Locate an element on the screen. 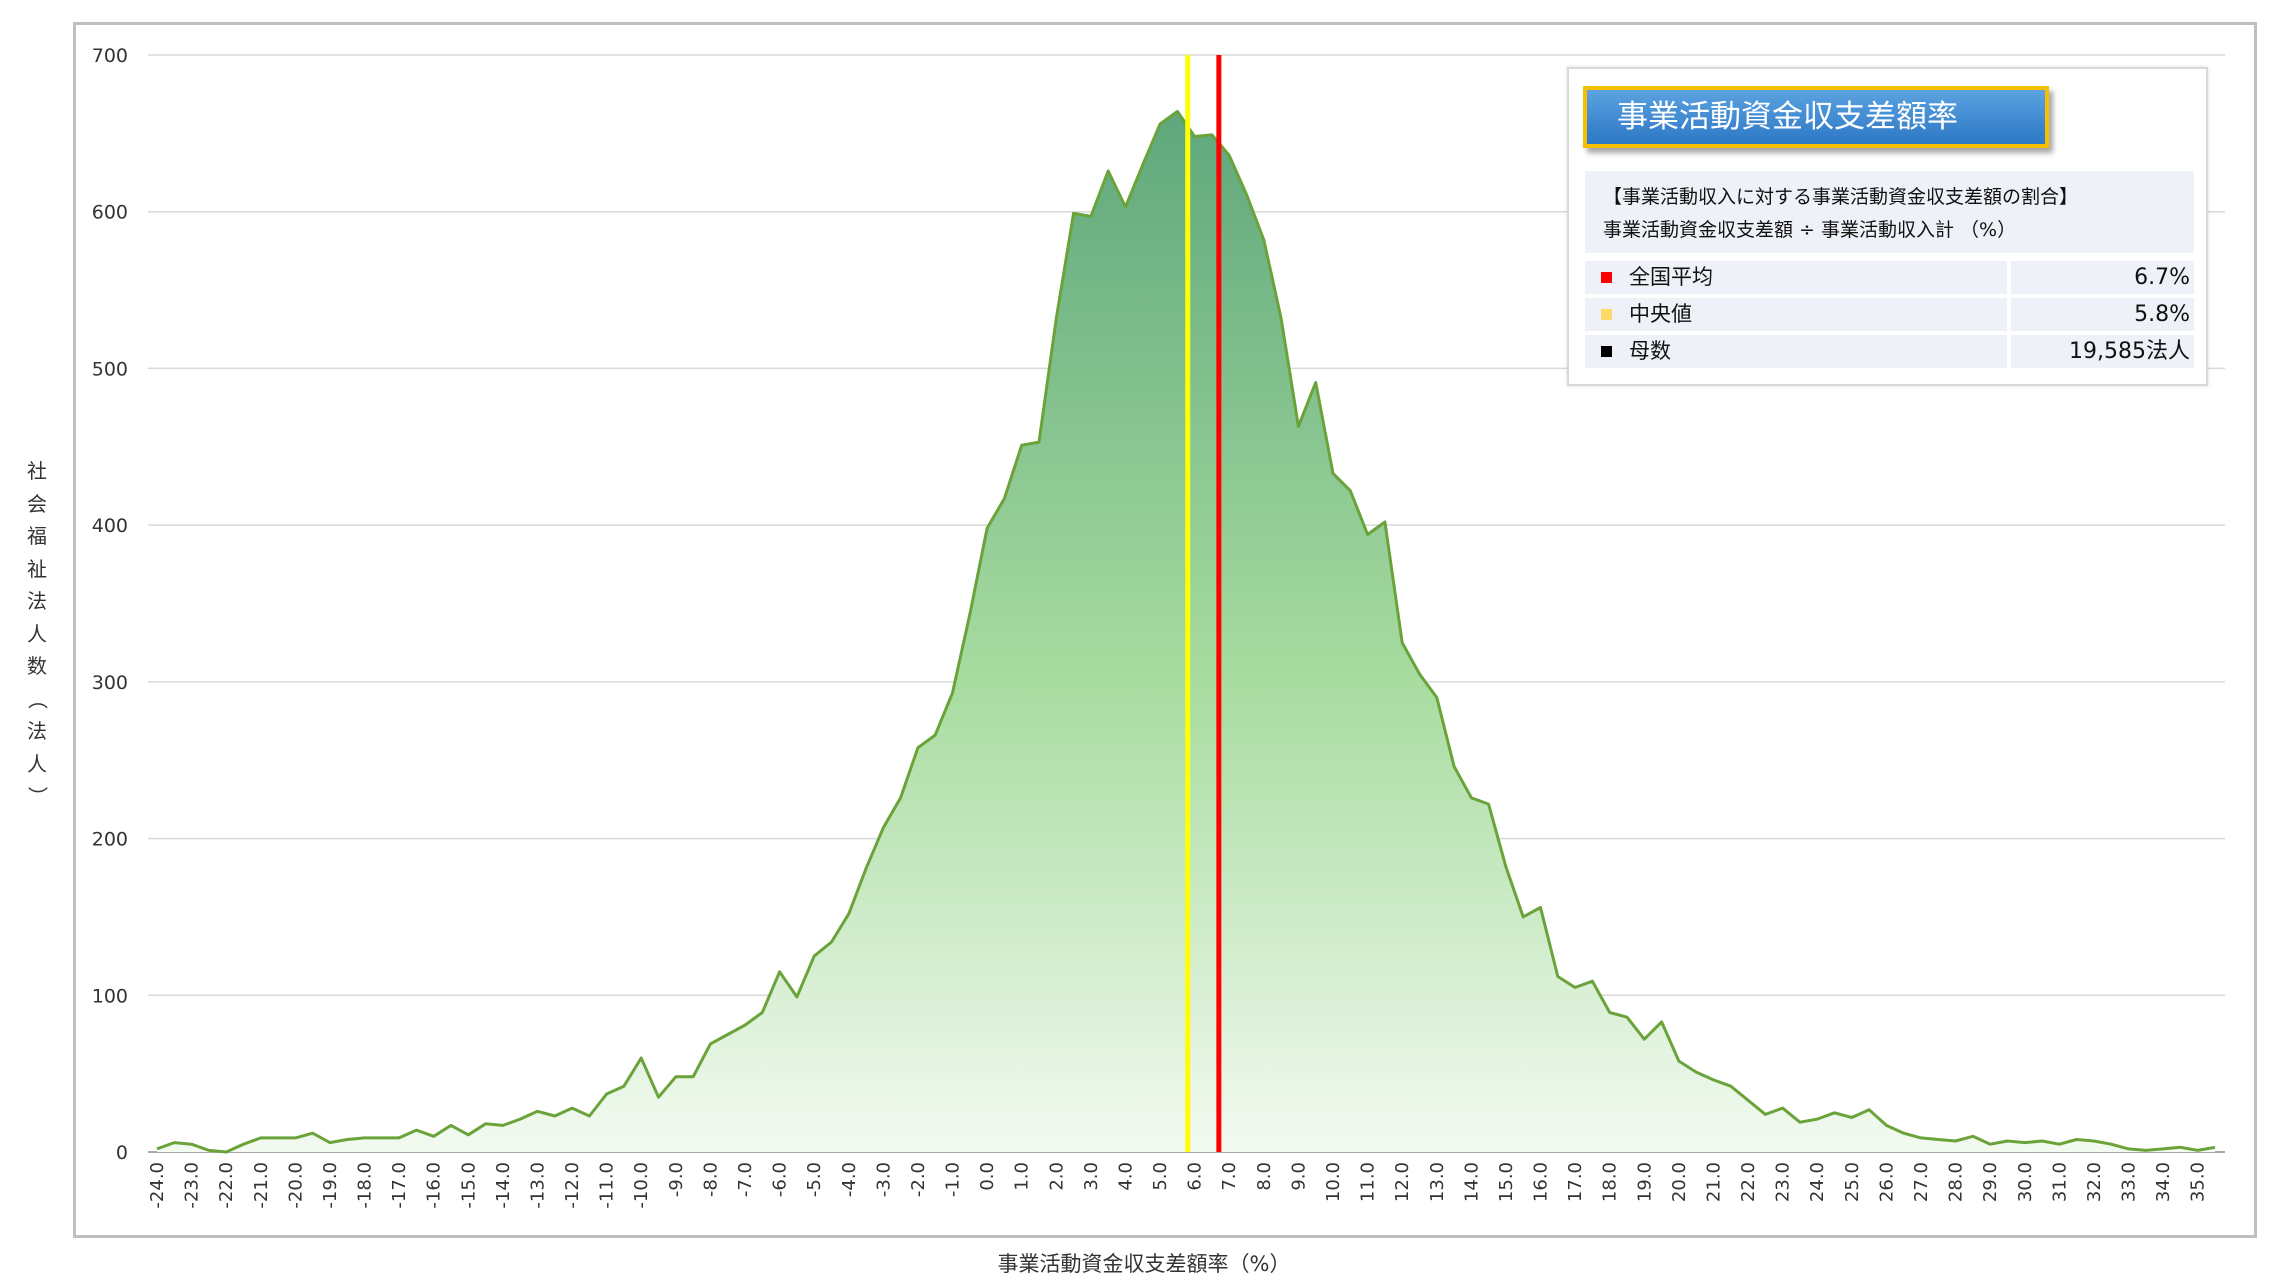  x-tick-label: 27.0 is located at coordinates (1921, 1182).